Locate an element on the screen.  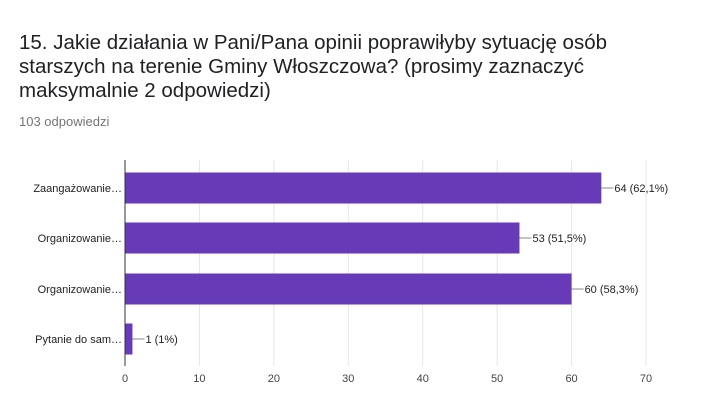
data-label: 53 (51,5%) is located at coordinates (559, 239).